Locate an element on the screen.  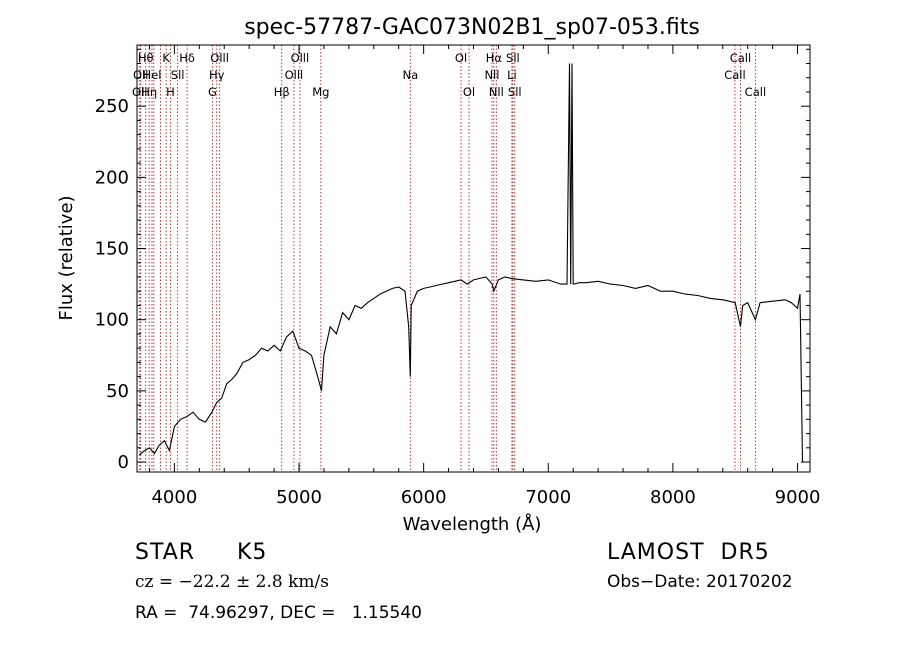
x-tick-label: 7000 is located at coordinates (548, 497).